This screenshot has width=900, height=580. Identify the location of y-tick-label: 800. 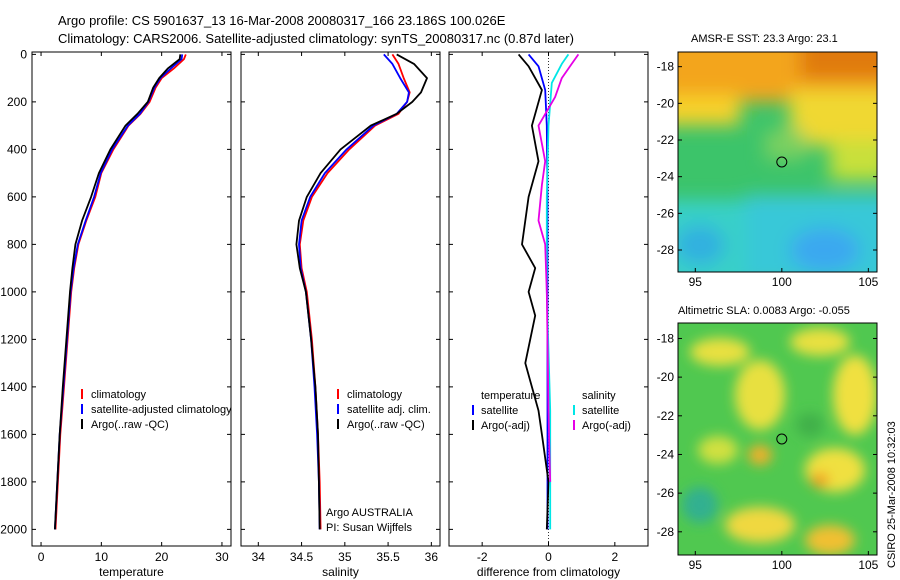
(17, 244).